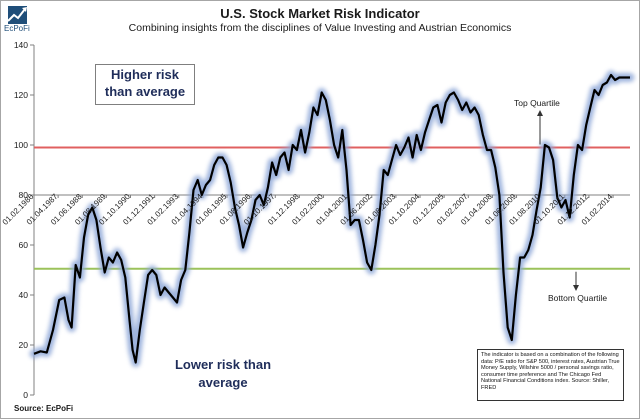  I want to click on y-tick-label: 0, so click(25, 395).